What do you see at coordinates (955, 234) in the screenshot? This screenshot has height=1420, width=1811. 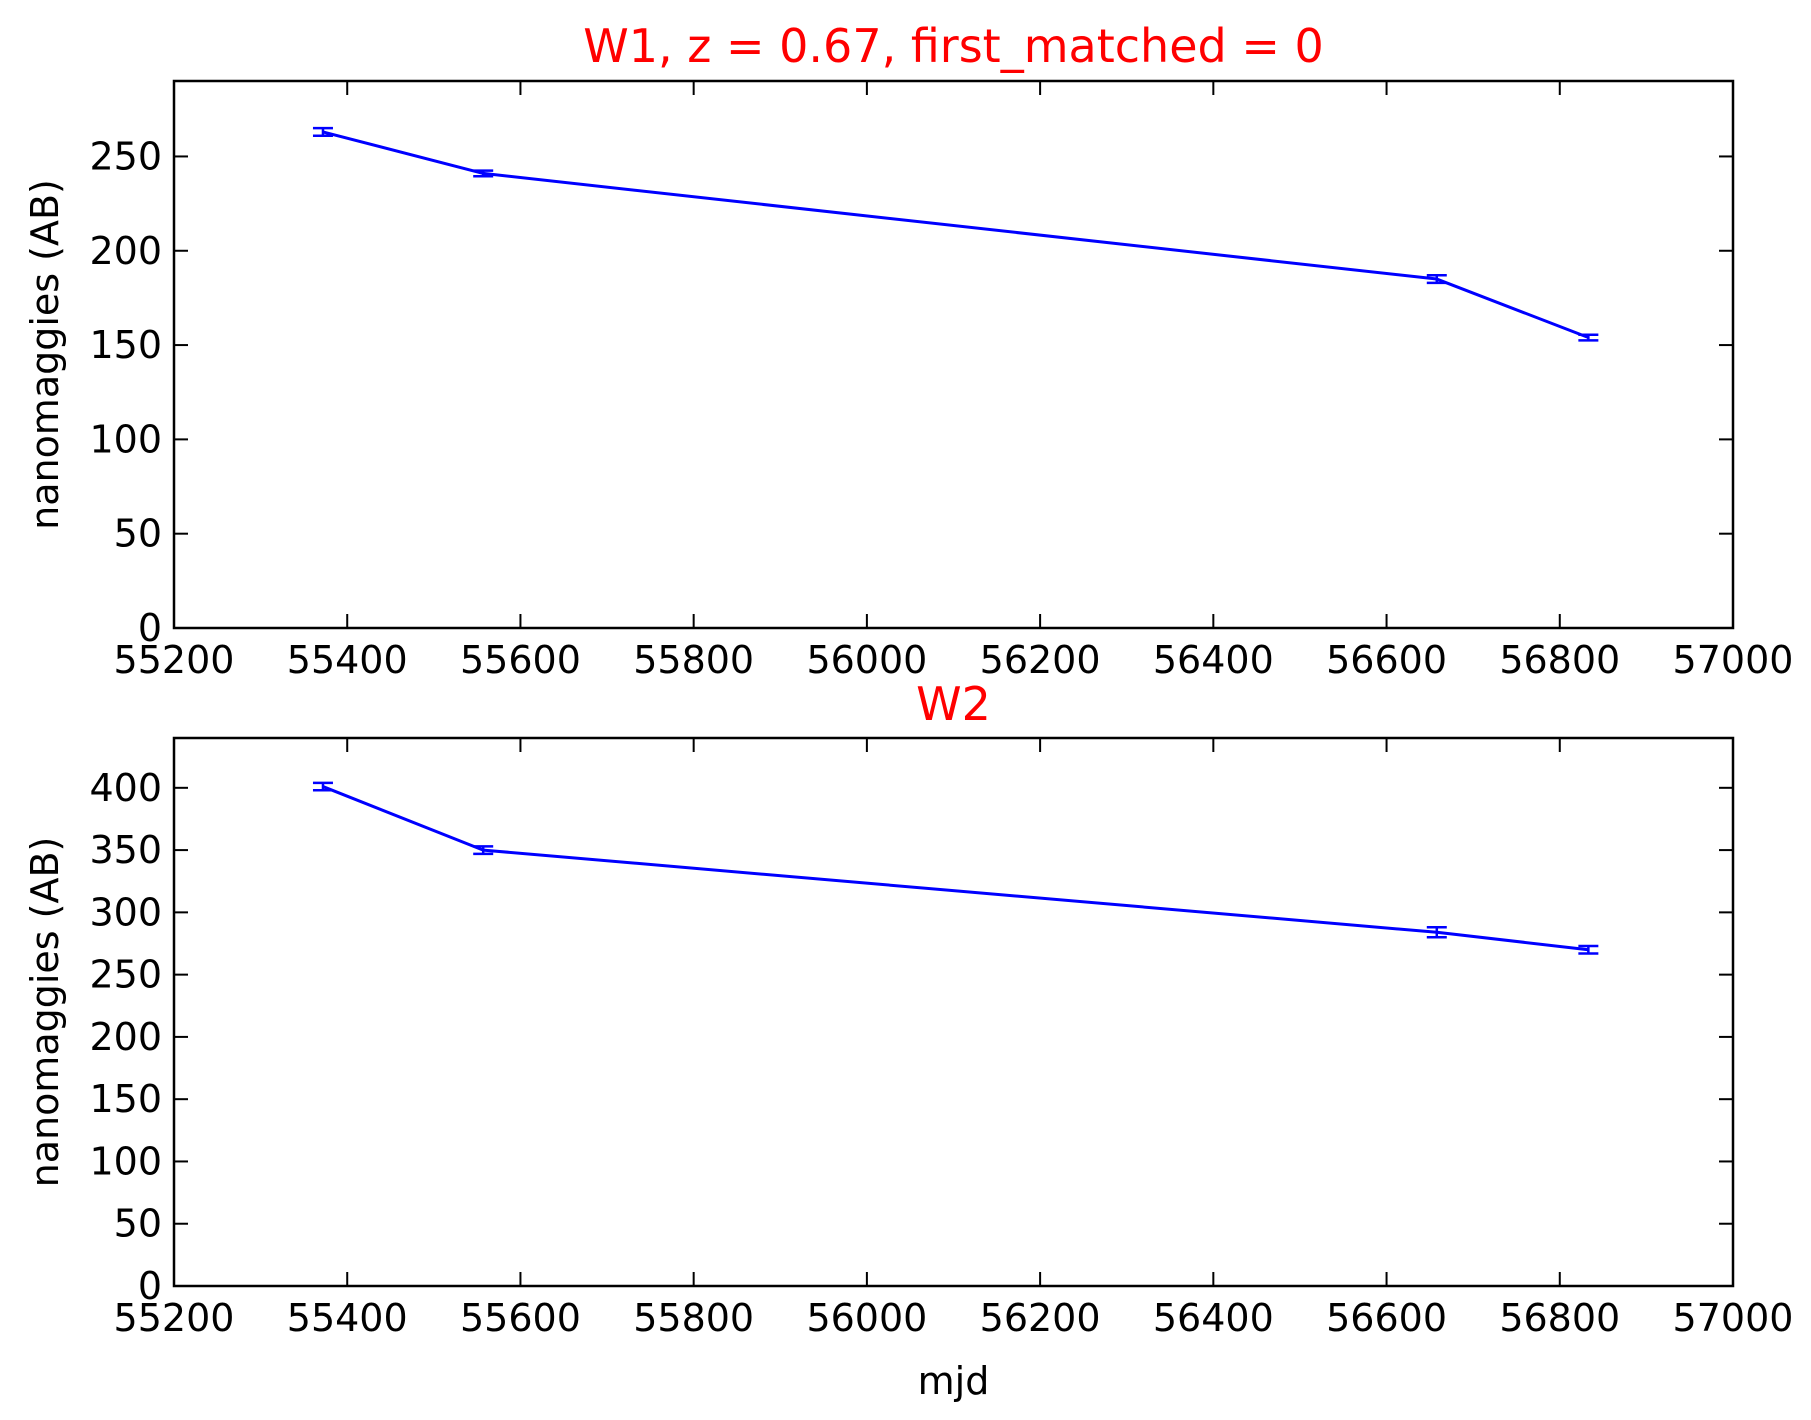 I see `w1-series-line` at bounding box center [955, 234].